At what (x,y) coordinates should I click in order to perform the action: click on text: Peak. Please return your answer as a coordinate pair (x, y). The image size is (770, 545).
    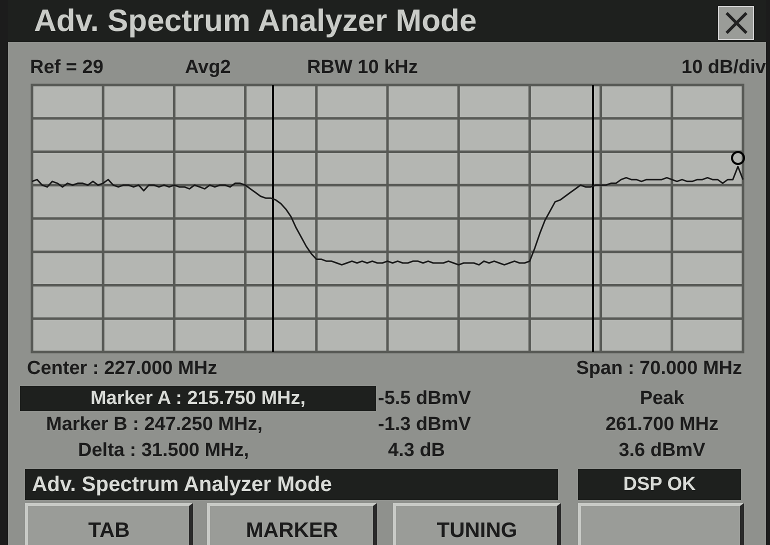
    Looking at the image, I should click on (662, 399).